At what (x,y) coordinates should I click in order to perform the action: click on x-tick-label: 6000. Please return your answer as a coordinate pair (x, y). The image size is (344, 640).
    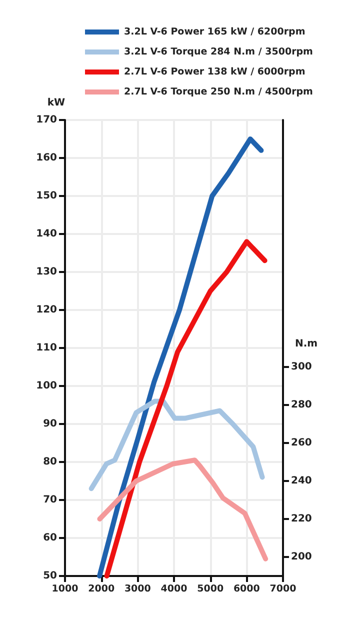
    Looking at the image, I should click on (246, 589).